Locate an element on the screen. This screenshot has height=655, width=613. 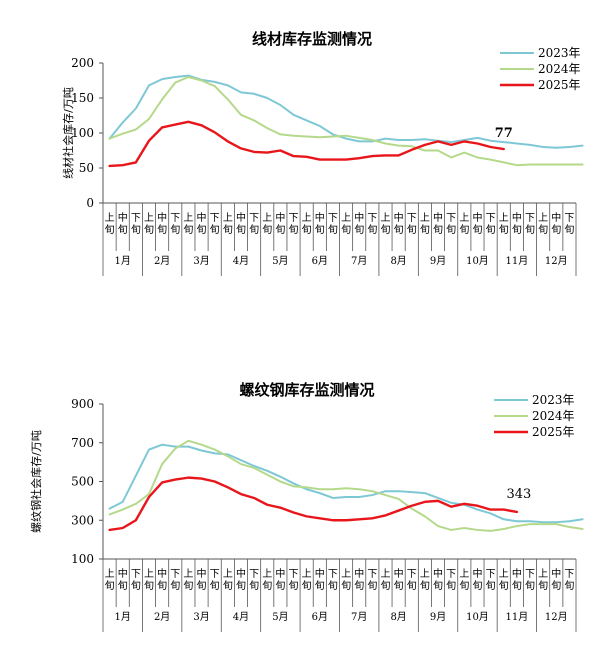
x-month-label: 10月 is located at coordinates (477, 261).